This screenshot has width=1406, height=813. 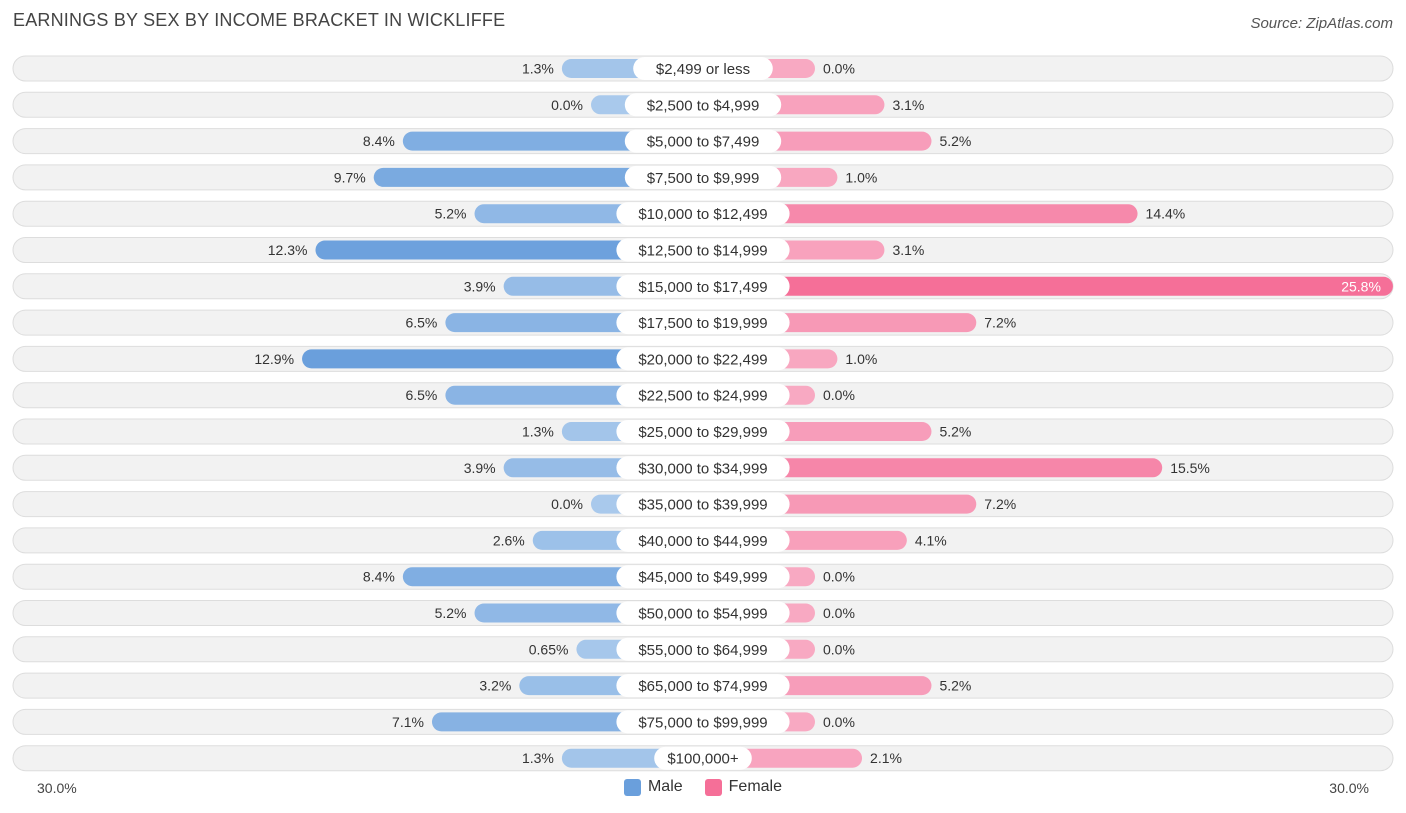 I want to click on legend-swatch-female, so click(x=713, y=787).